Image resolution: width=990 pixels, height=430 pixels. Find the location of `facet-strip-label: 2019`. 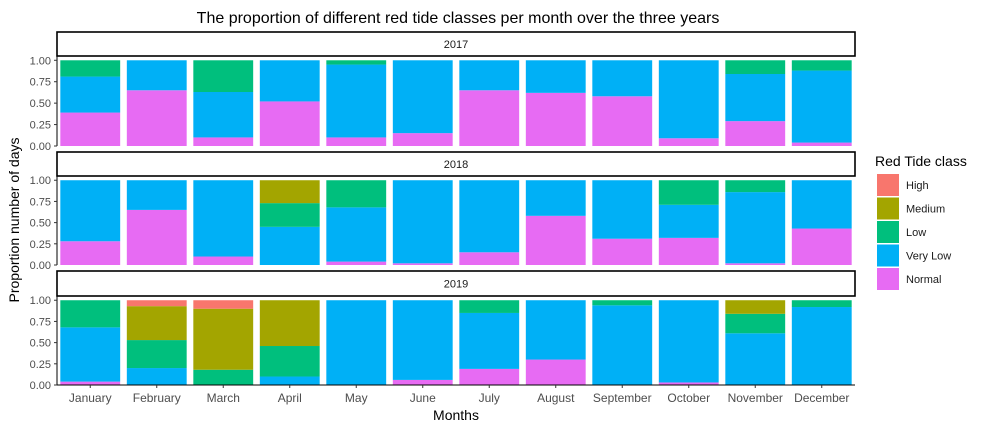

facet-strip-label: 2019 is located at coordinates (456, 285).